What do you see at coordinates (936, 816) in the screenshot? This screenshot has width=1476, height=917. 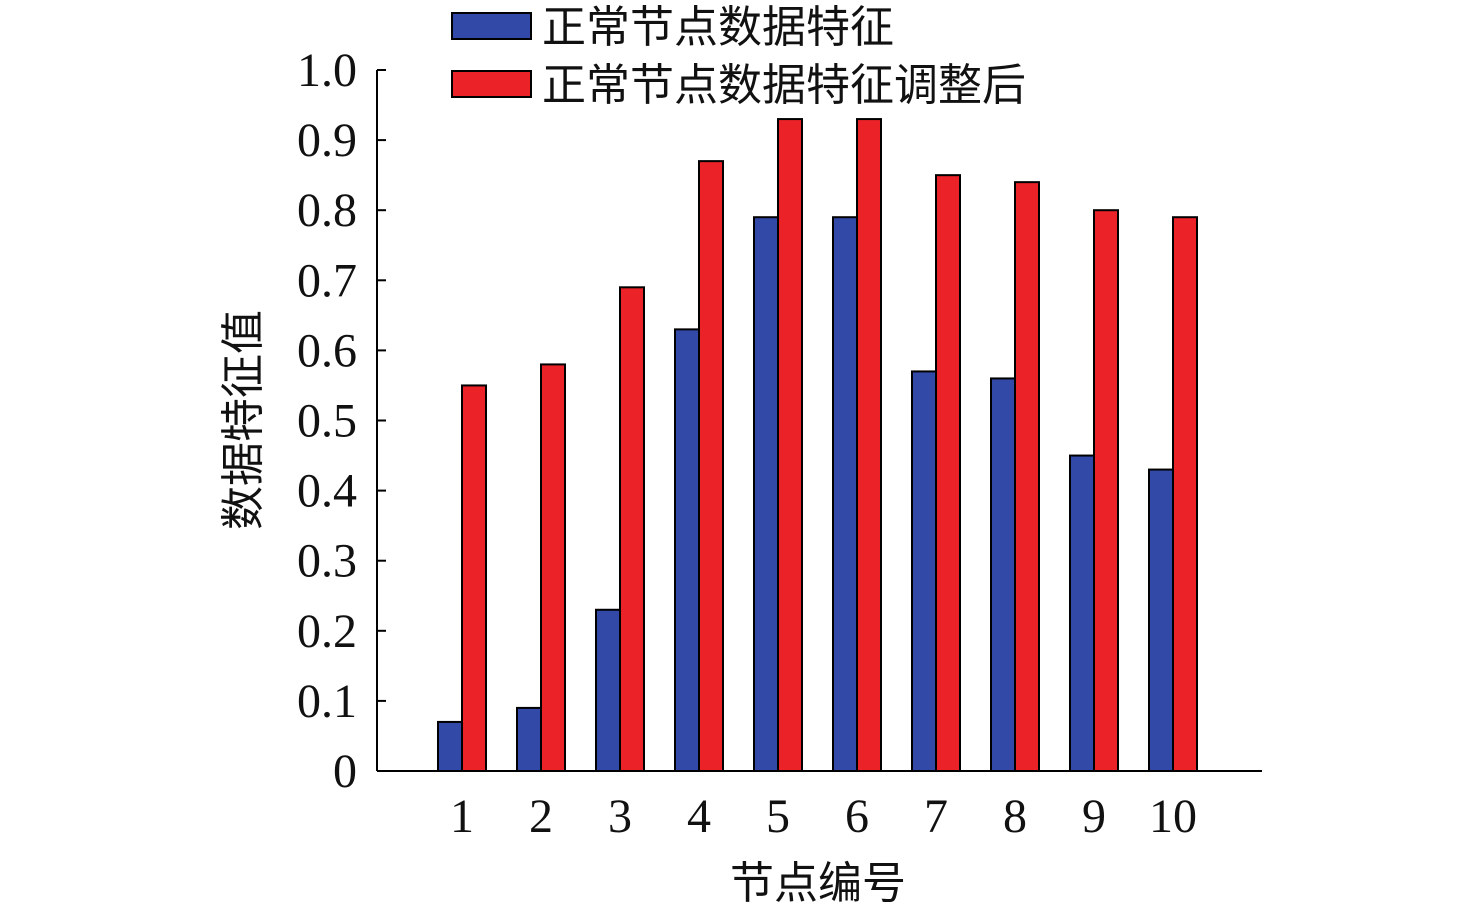 I see `x-tick-label: 7` at bounding box center [936, 816].